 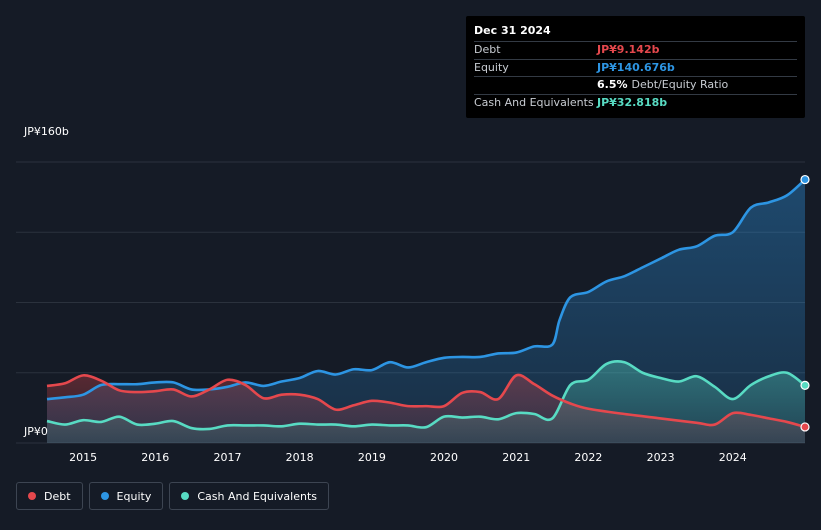 I want to click on legend-equity-label: Equity, so click(x=134, y=496).